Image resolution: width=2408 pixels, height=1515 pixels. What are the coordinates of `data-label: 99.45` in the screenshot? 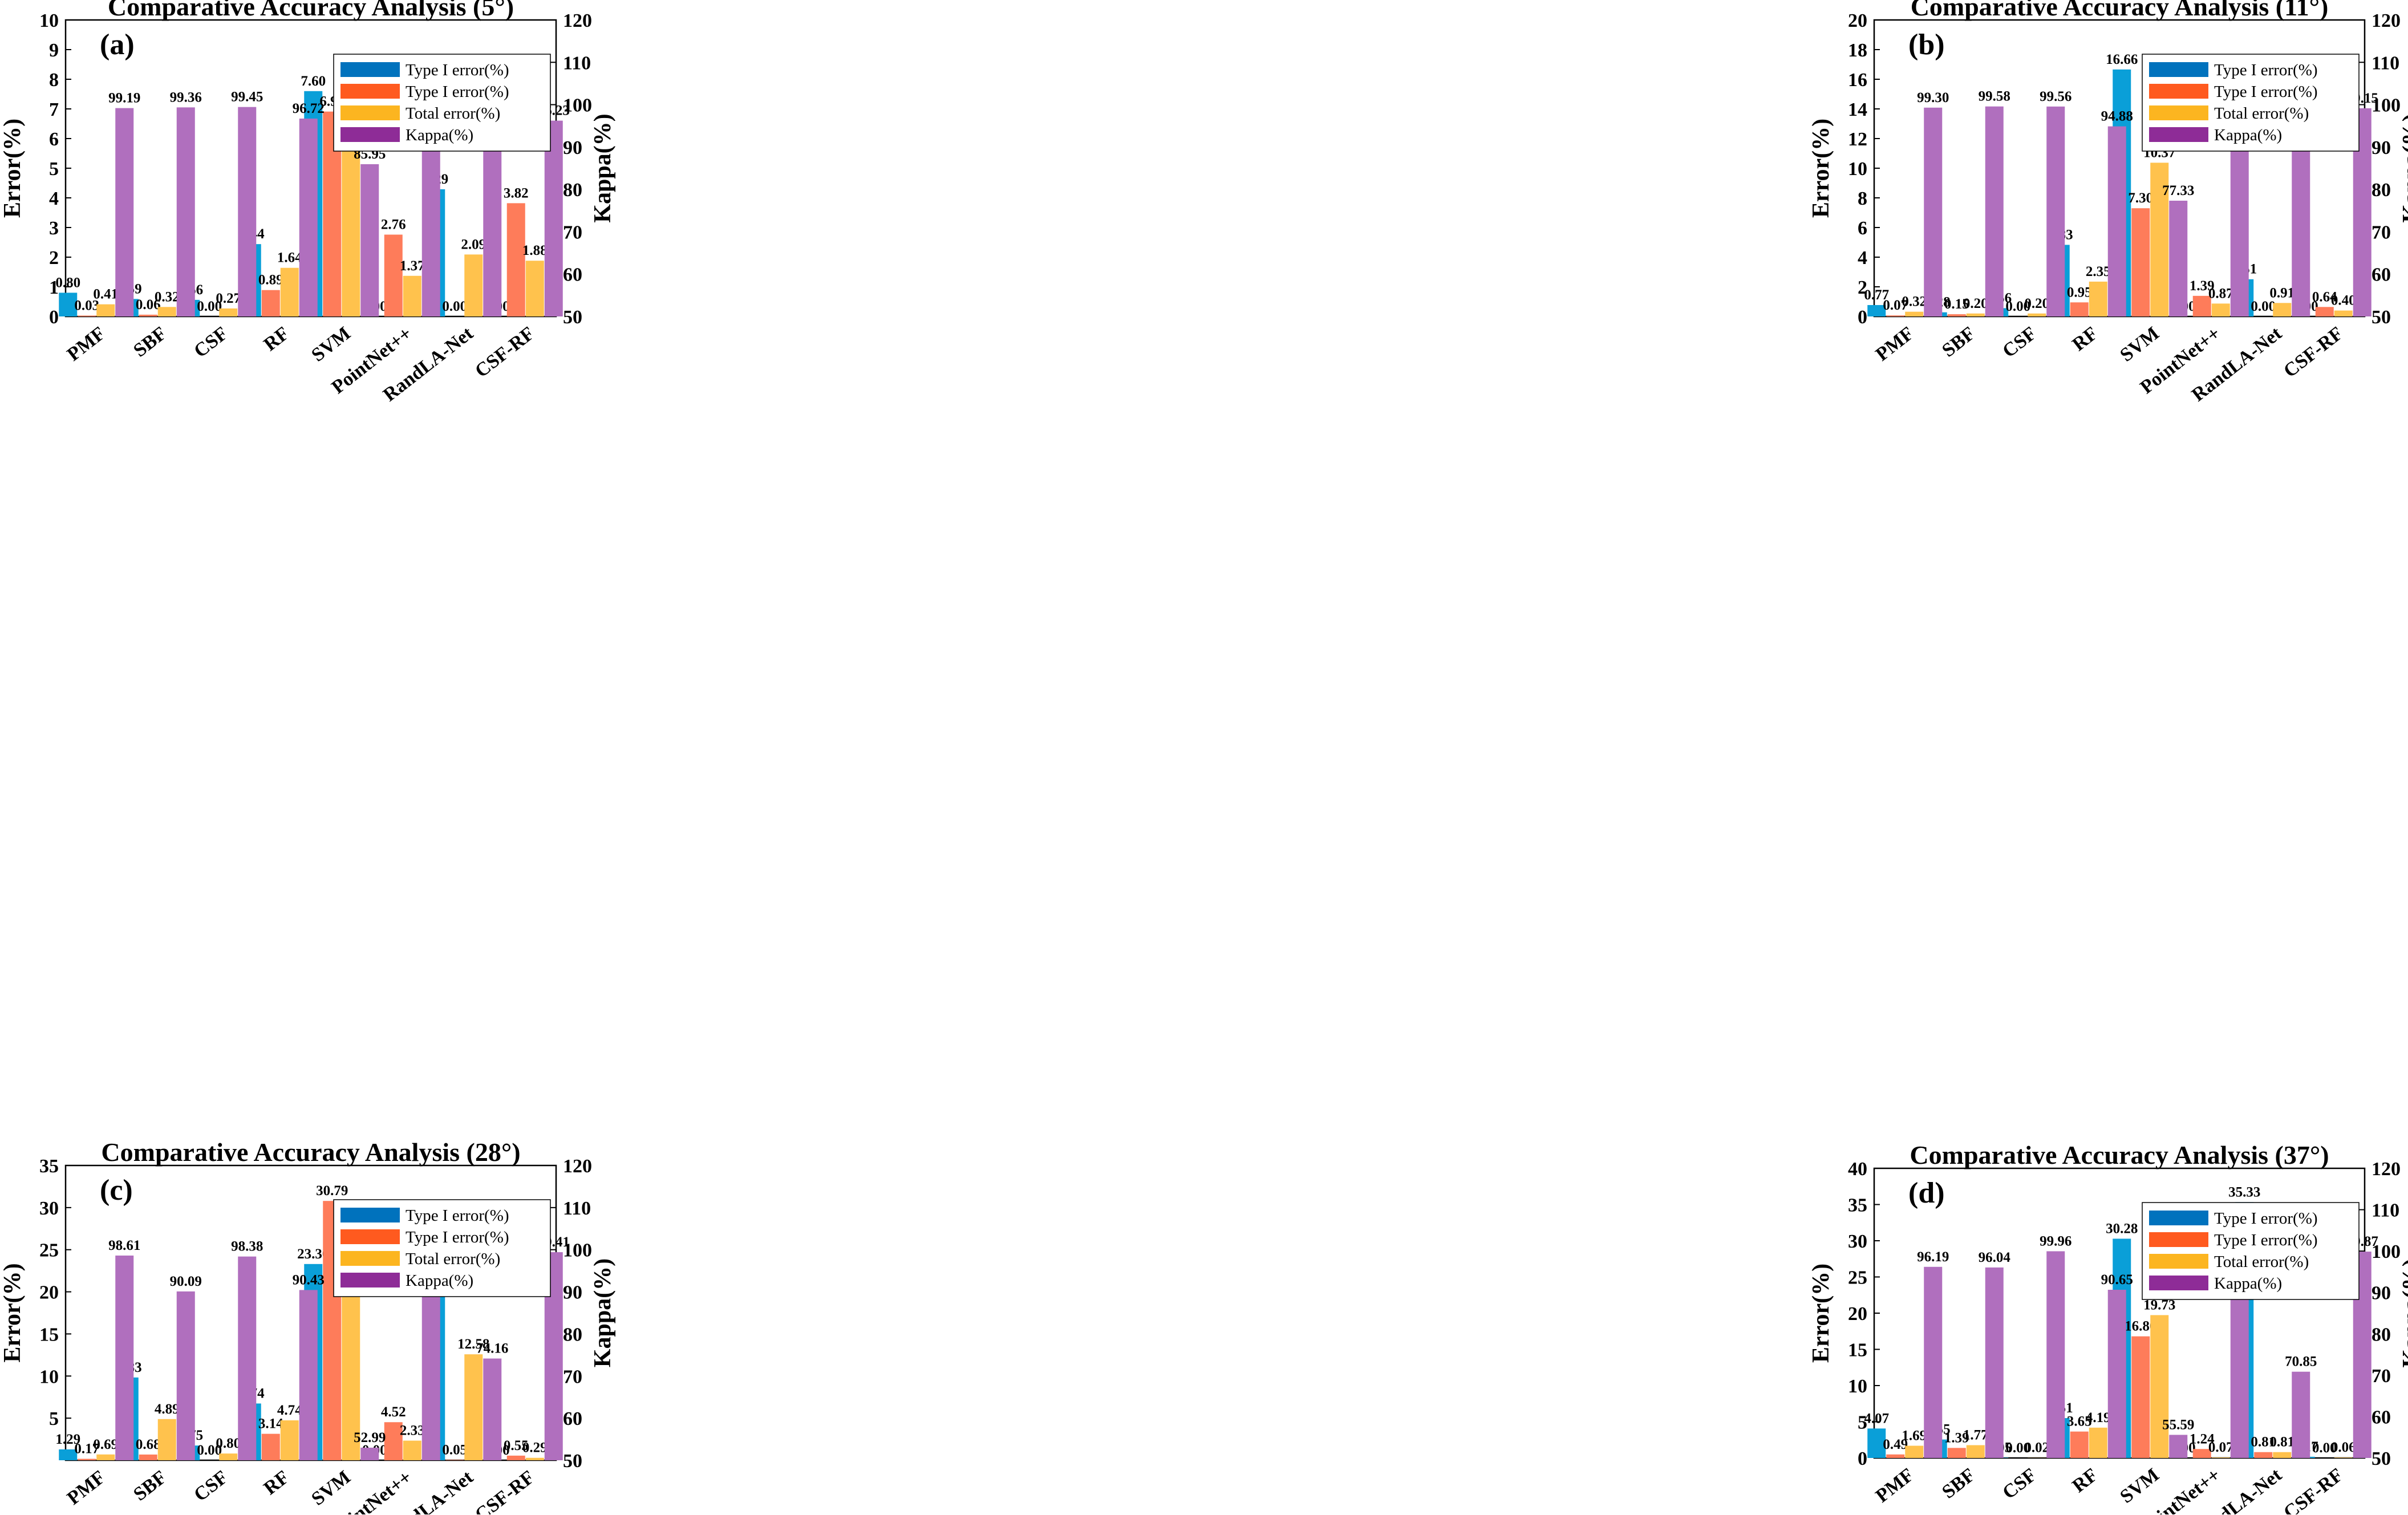 It's located at (247, 97).